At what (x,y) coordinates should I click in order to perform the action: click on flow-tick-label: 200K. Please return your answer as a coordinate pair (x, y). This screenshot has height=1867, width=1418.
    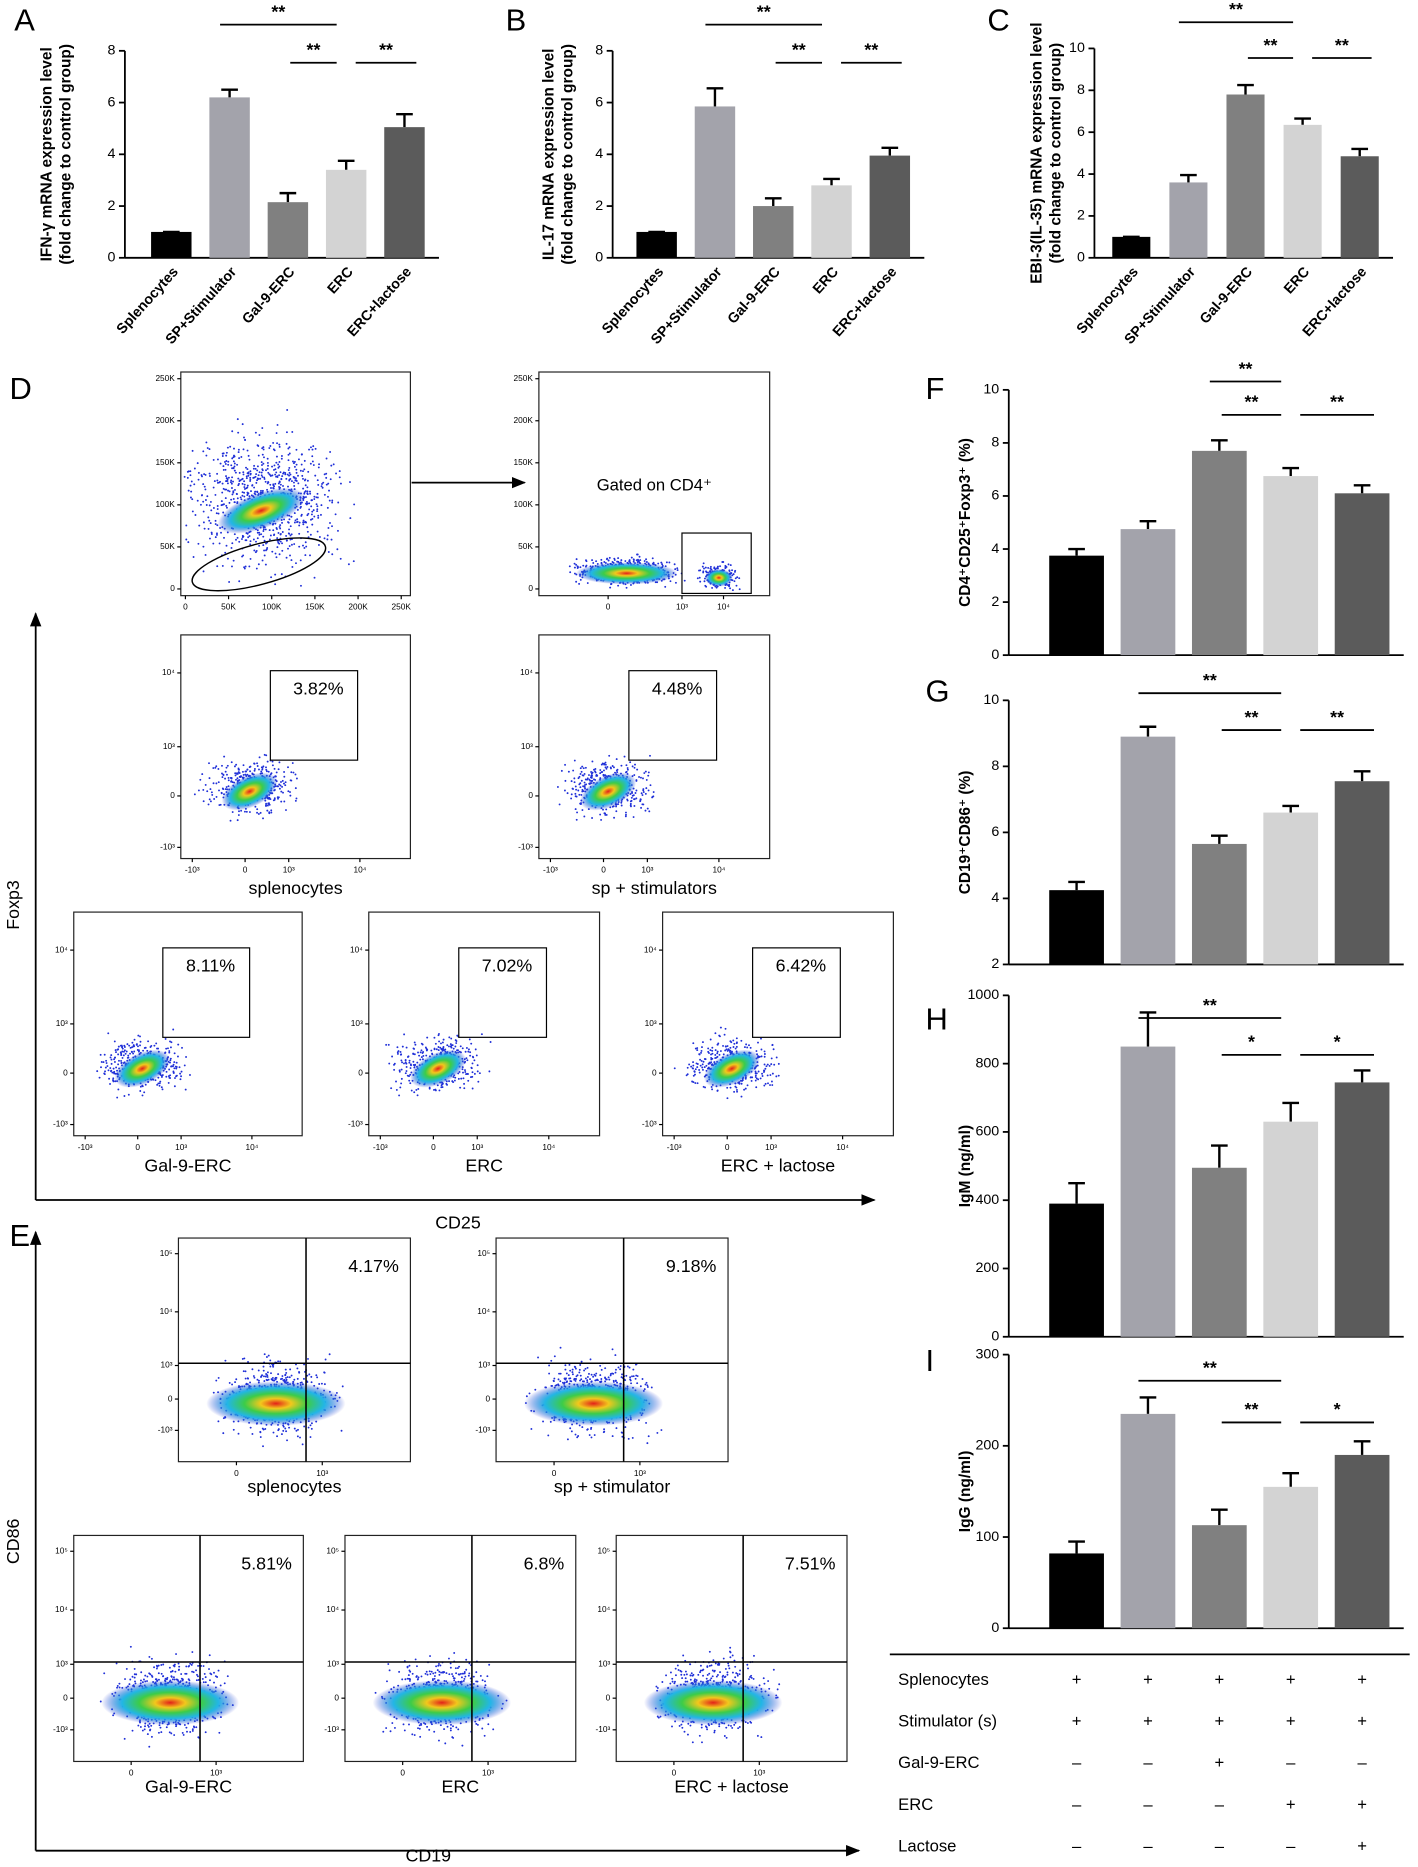
    Looking at the image, I should click on (358, 607).